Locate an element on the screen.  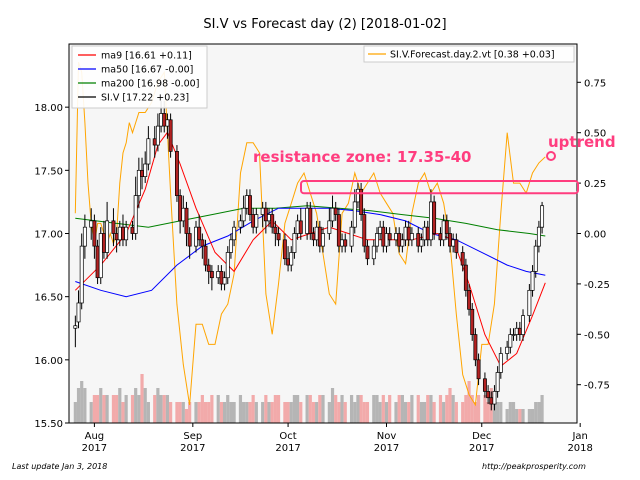
left-tick-label: 16.50 is located at coordinates (48, 298).